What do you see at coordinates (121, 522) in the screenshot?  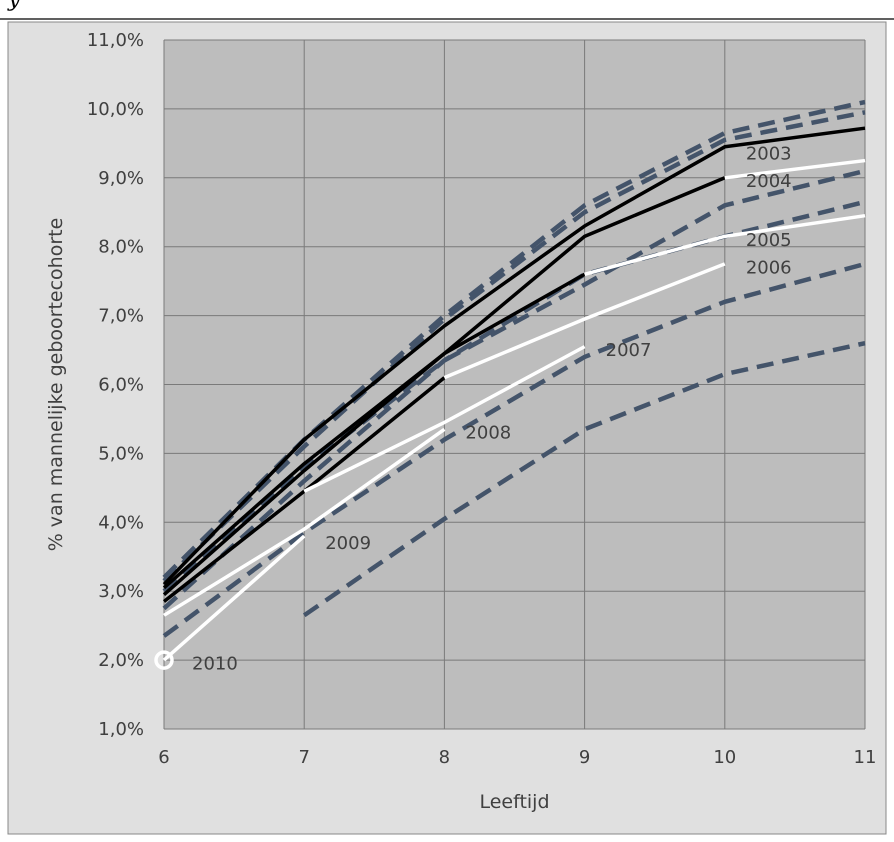 I see `y-tick-label: 4,0%` at bounding box center [121, 522].